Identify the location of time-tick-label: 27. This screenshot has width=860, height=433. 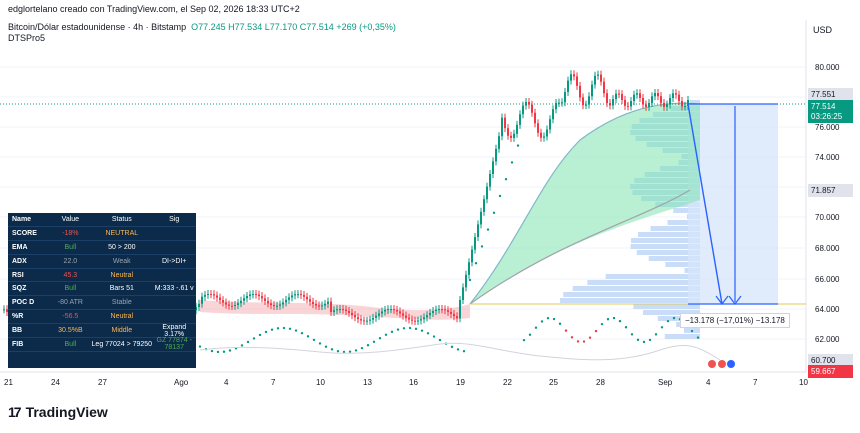
(102, 382).